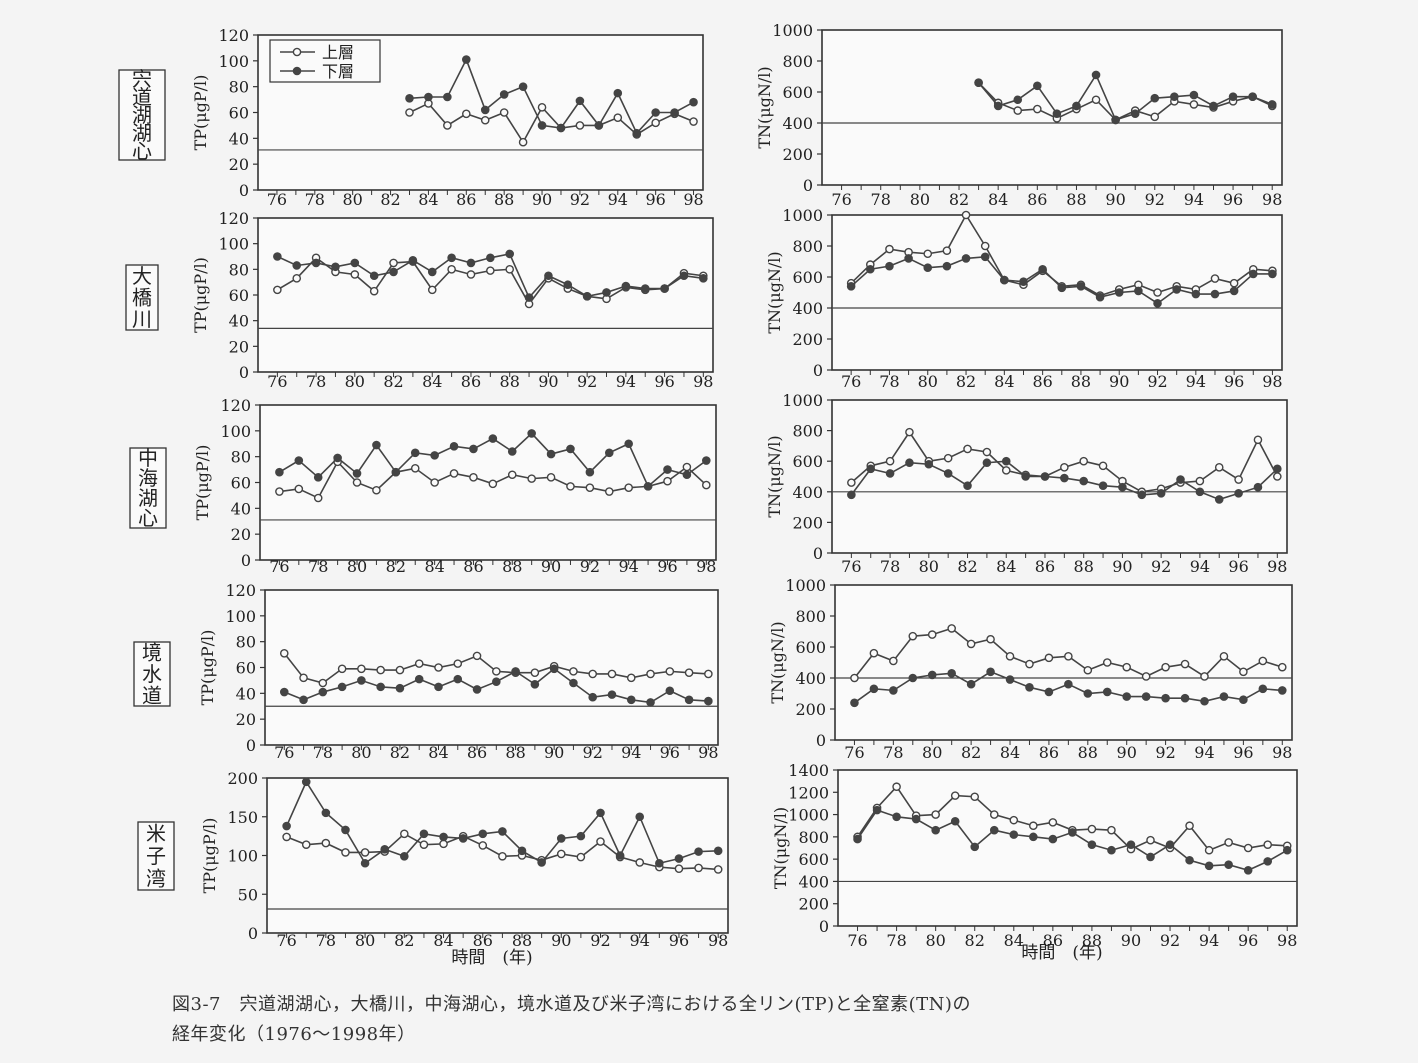 This screenshot has width=1418, height=1063. I want to click on site-label-char: 境, so click(152, 653).